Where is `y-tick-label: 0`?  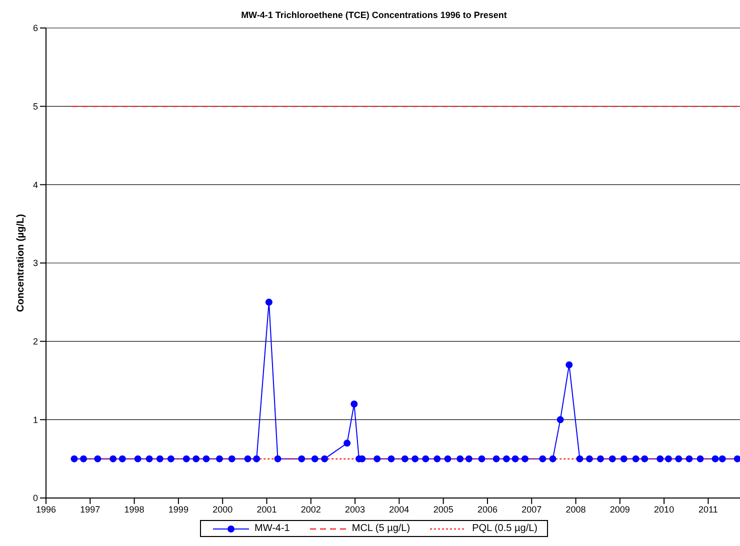 y-tick-label: 0 is located at coordinates (35, 498).